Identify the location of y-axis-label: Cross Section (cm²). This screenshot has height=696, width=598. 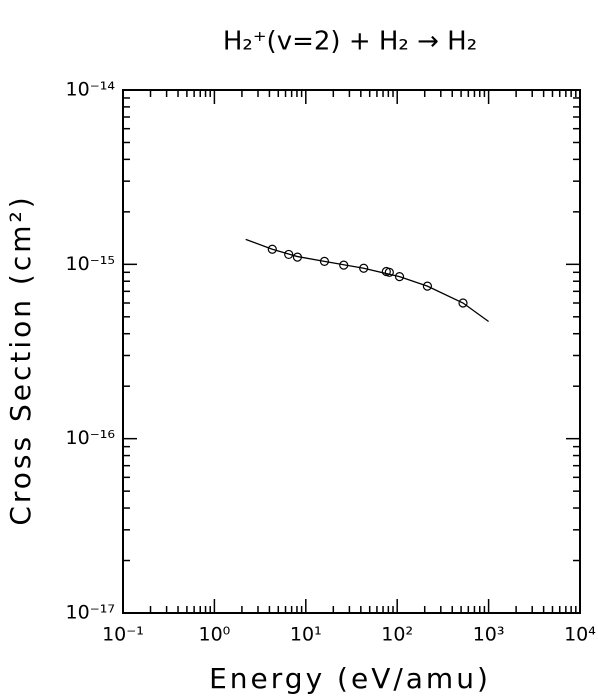
(20, 359).